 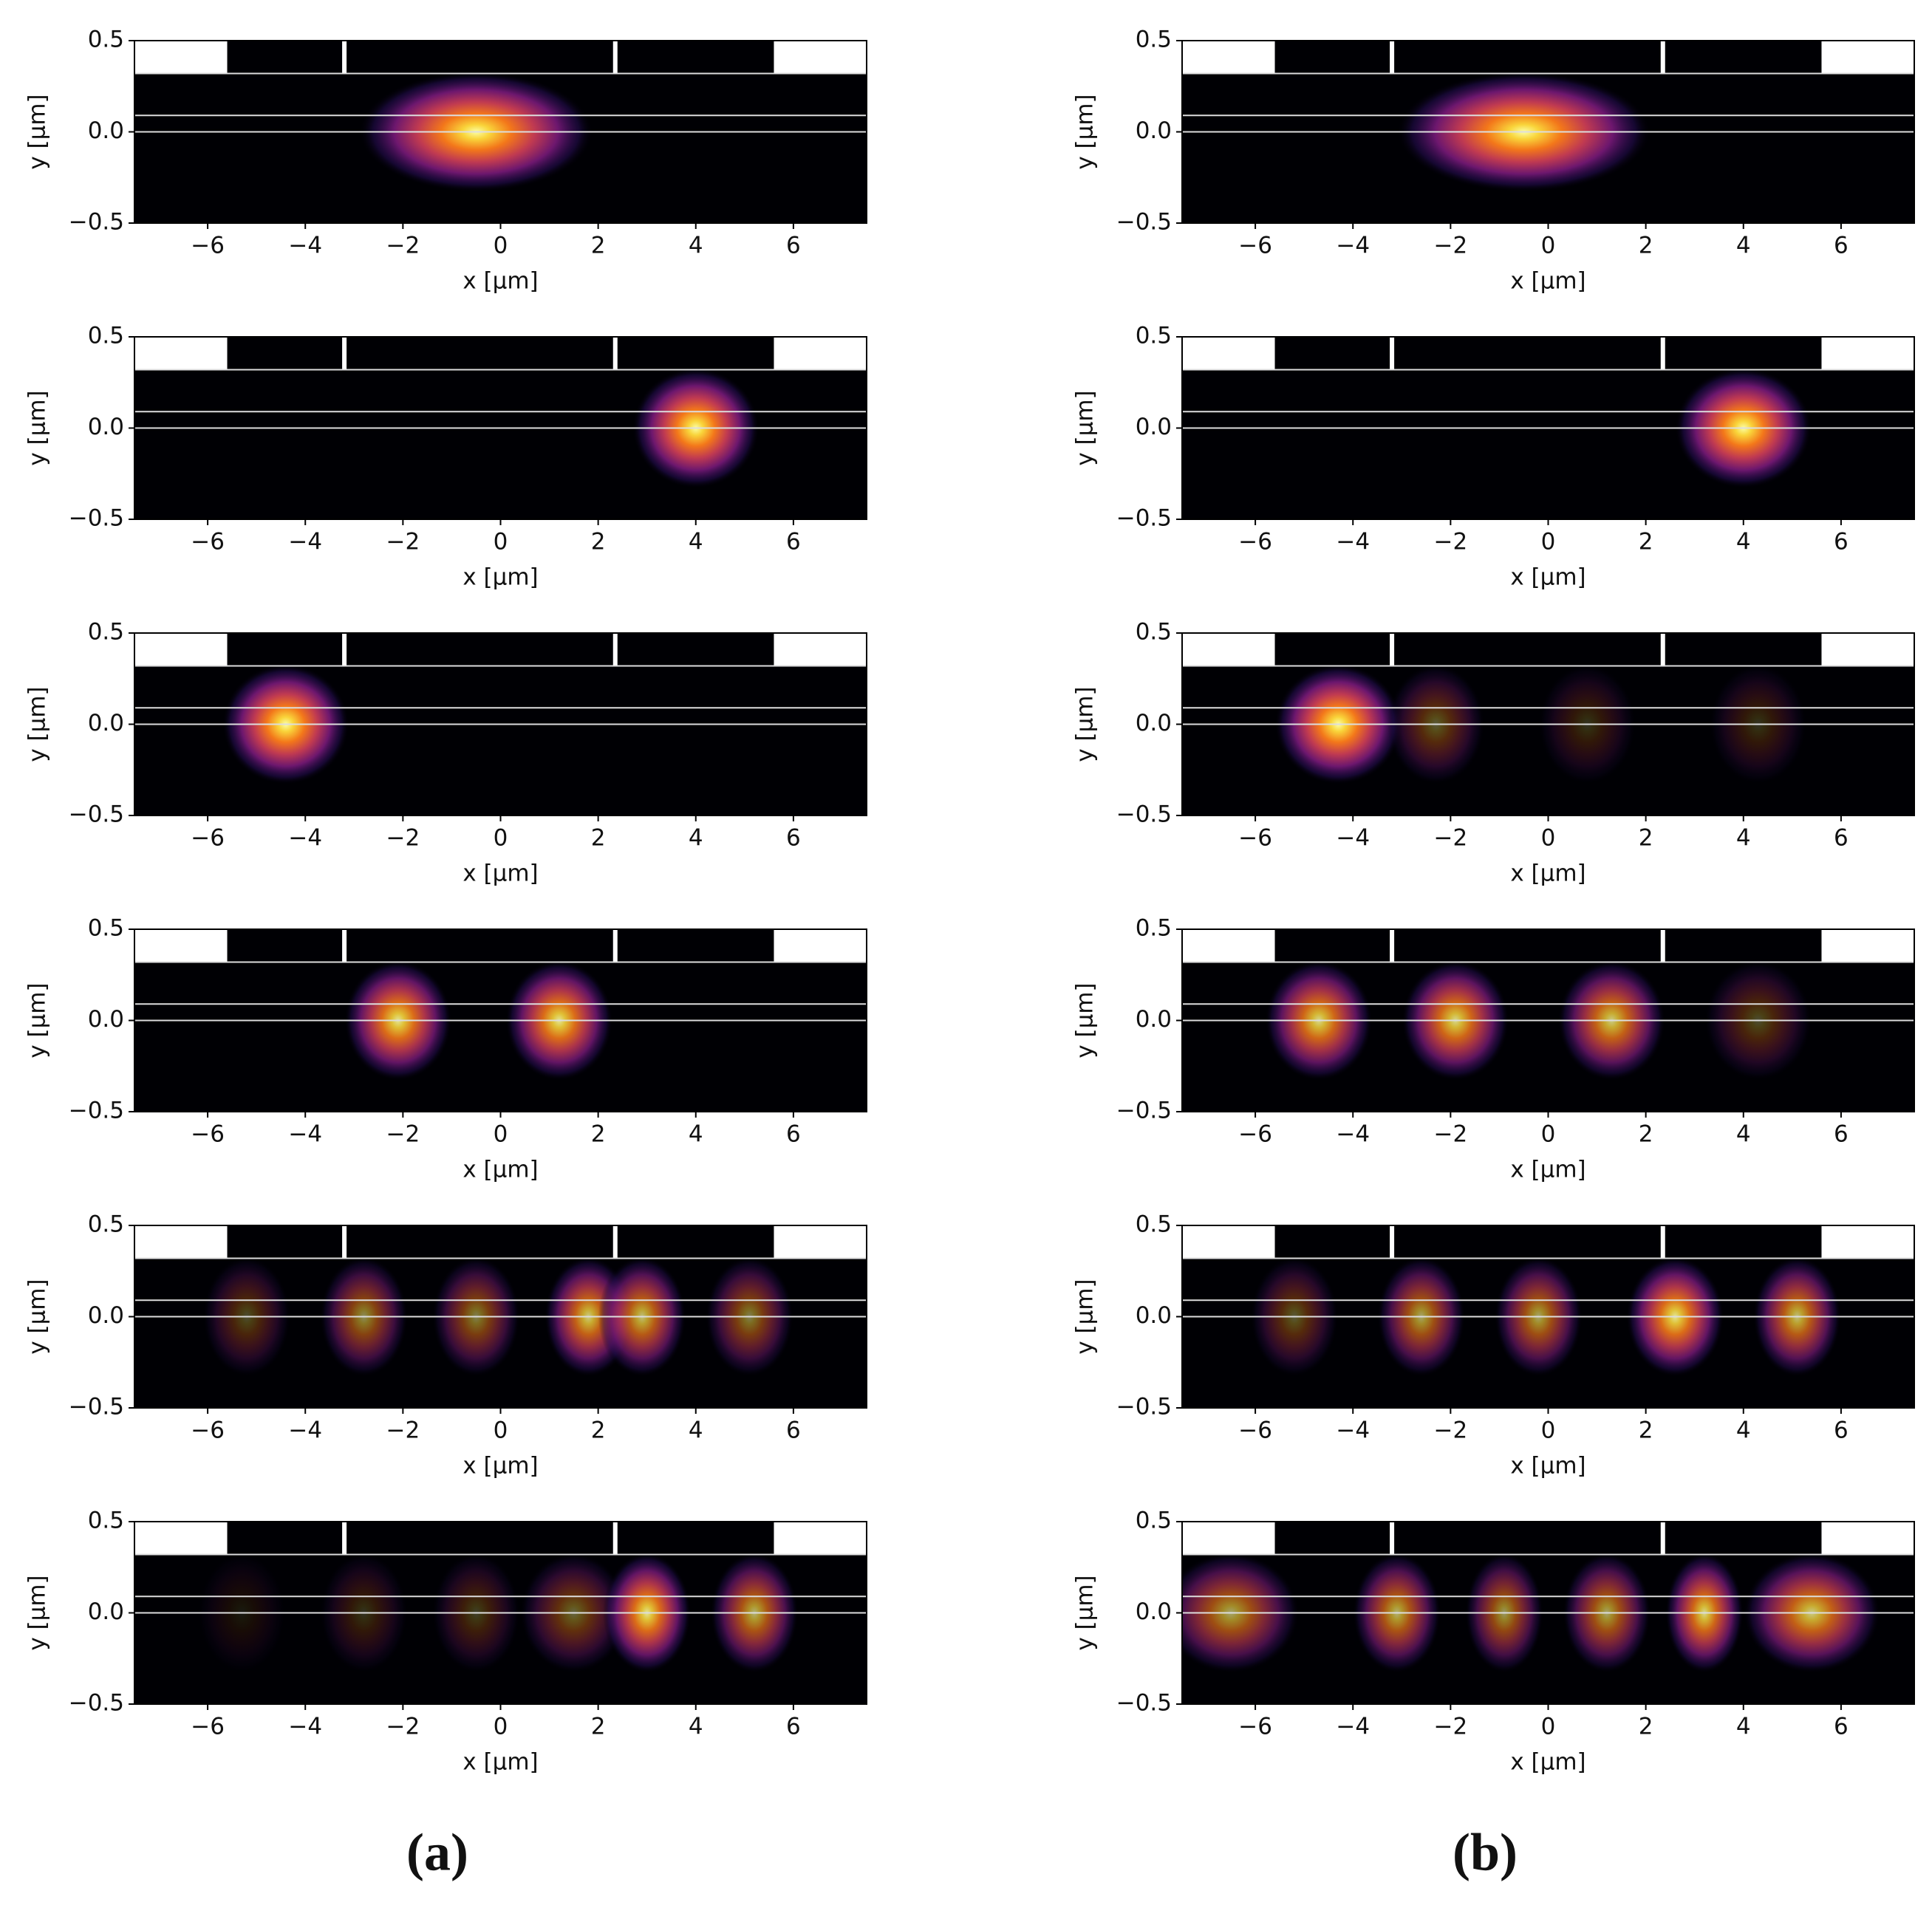 What do you see at coordinates (1485, 1852) in the screenshot?
I see `panel-caption: (b)` at bounding box center [1485, 1852].